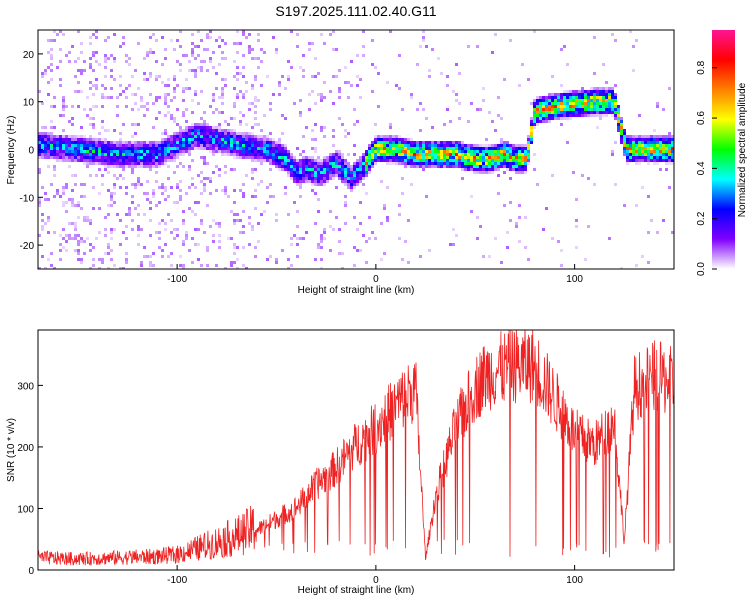 The image size is (750, 605). What do you see at coordinates (355, 11) in the screenshot?
I see `figure-title: S197.2025.111.02.40.G11` at bounding box center [355, 11].